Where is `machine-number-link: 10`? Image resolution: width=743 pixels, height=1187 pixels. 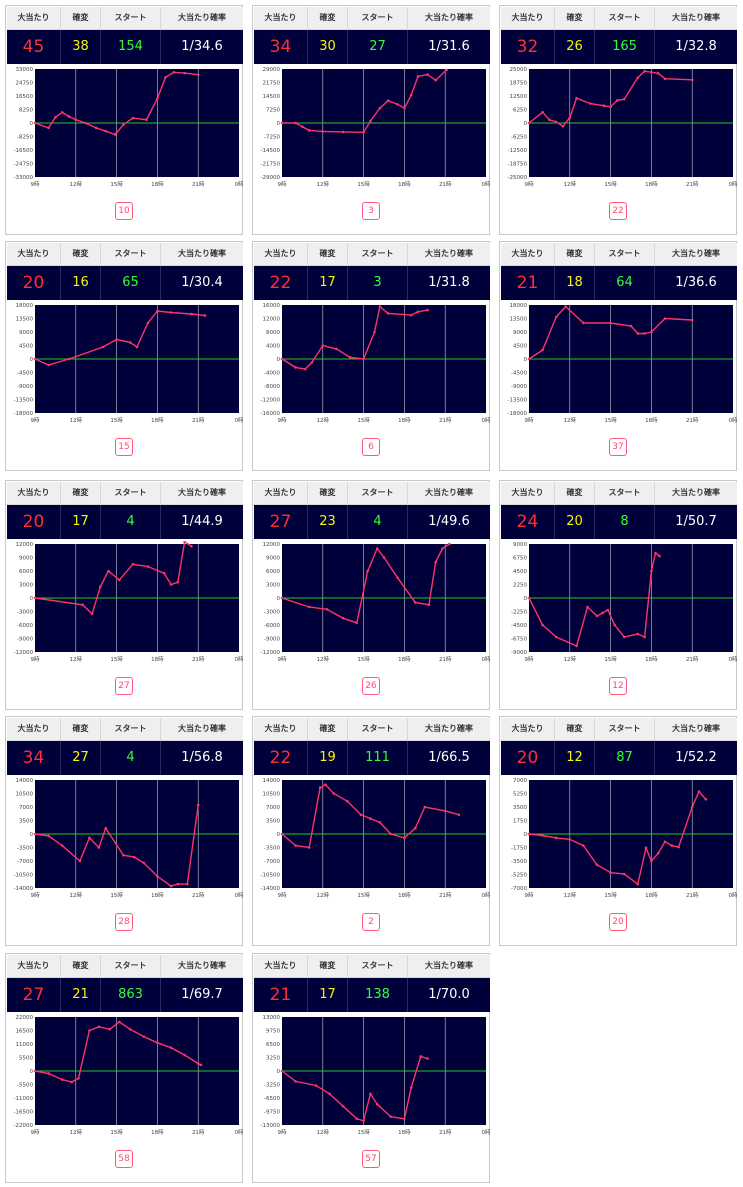 machine-number-link: 10 is located at coordinates (124, 211).